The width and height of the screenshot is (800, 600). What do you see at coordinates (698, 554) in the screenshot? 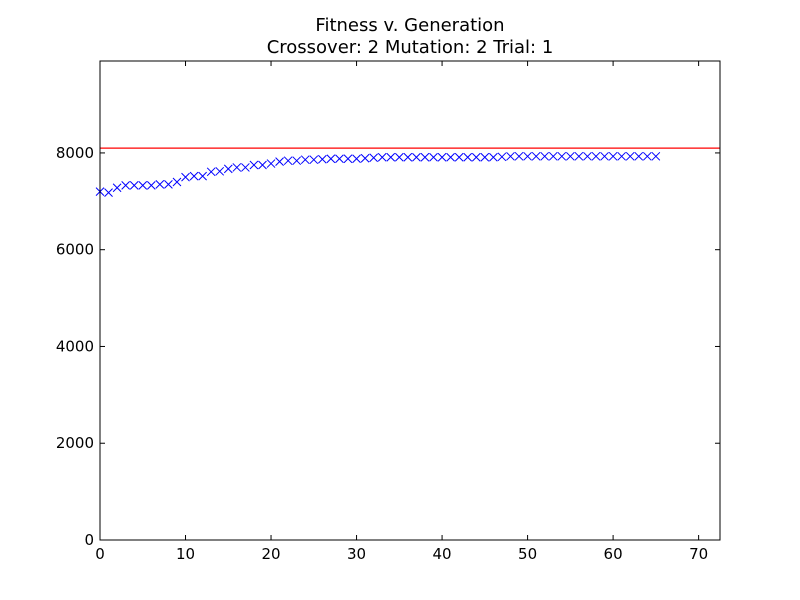
I see `x-tick-label: 70` at bounding box center [698, 554].